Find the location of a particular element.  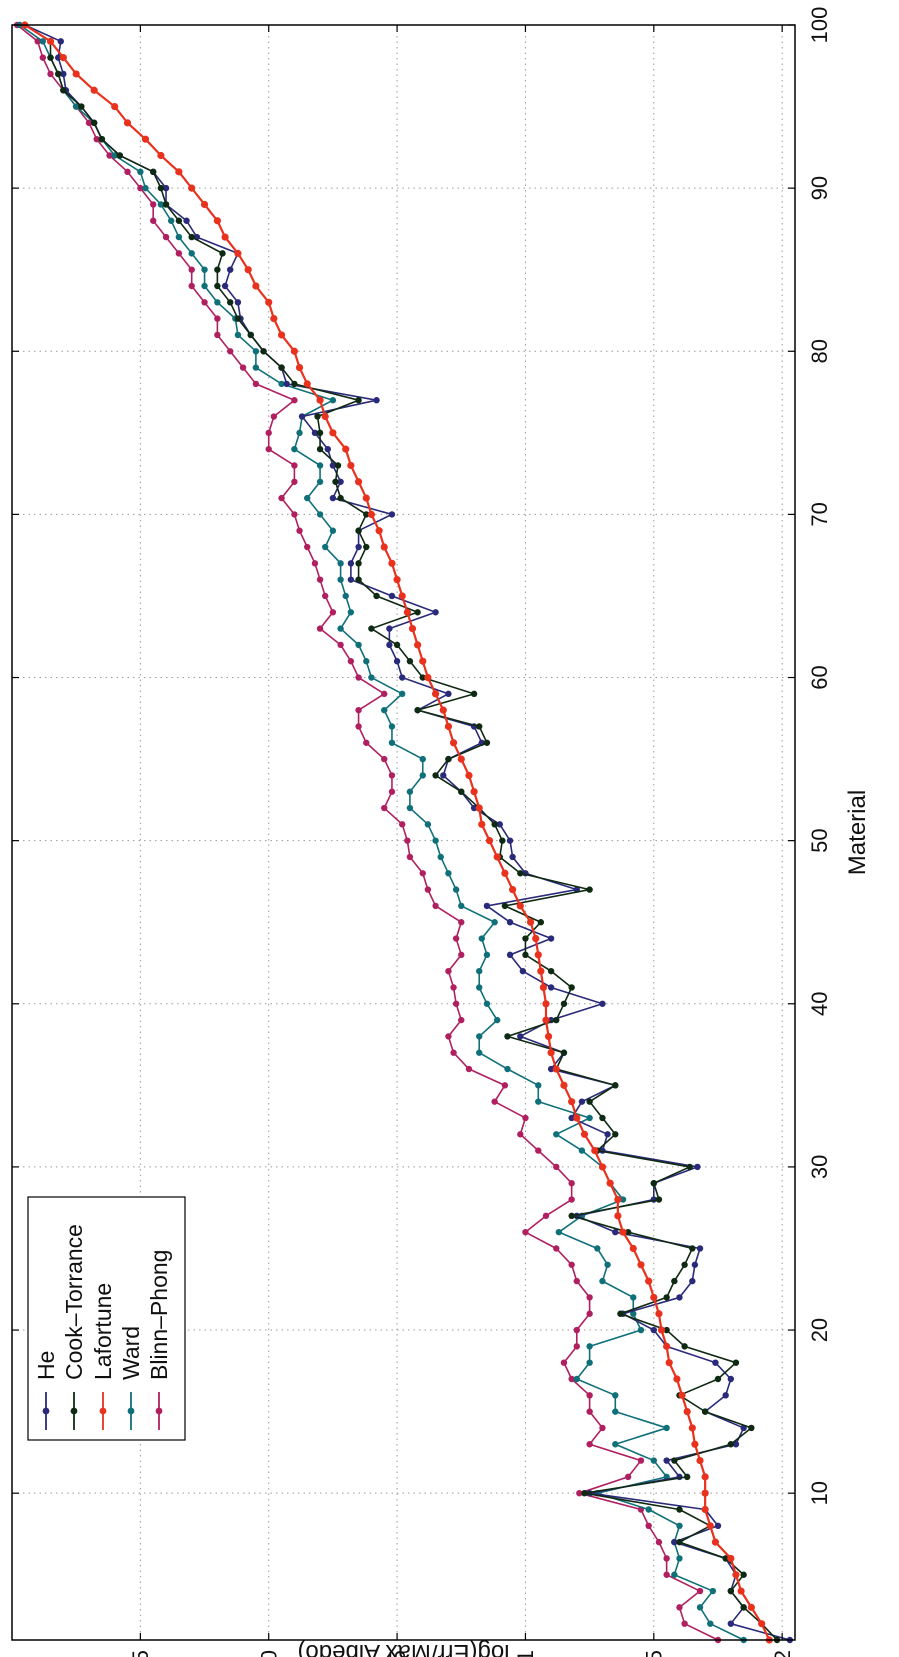

y-tick-label: −1.5 is located at coordinates (654, 1653).